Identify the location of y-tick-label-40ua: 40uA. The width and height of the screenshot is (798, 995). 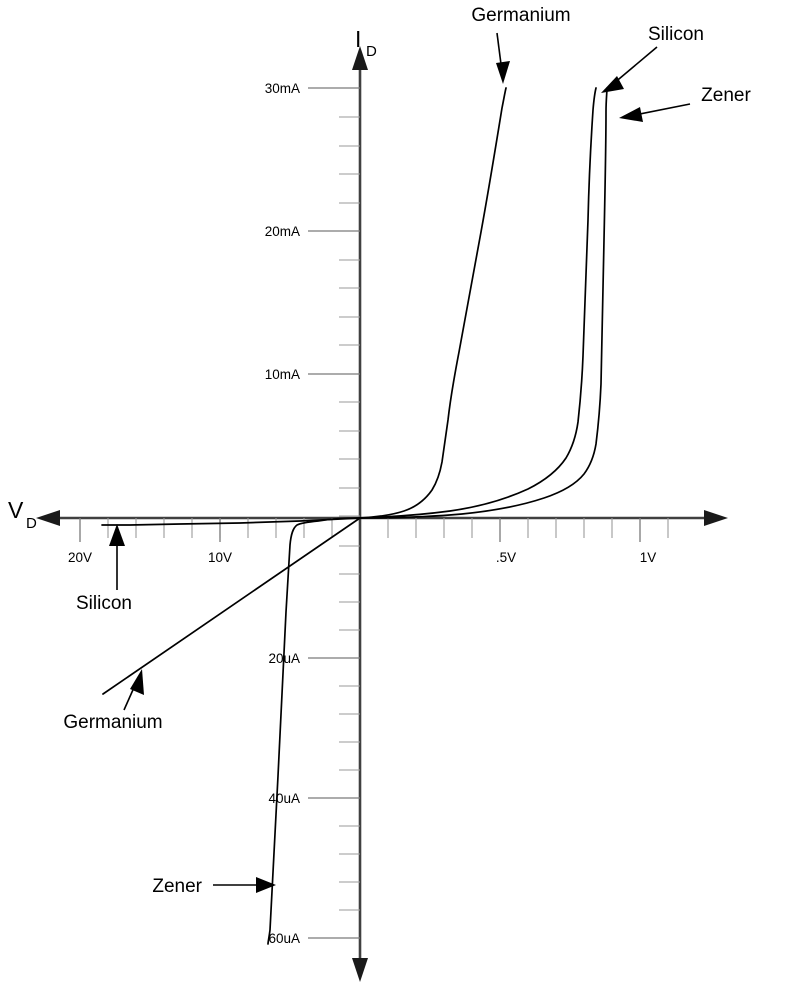
(284, 798).